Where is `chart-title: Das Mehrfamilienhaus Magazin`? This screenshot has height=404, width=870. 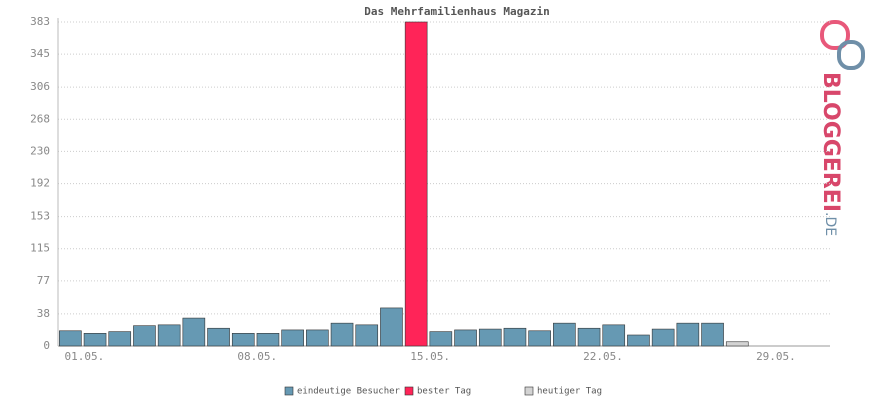
chart-title: Das Mehrfamilienhaus Magazin is located at coordinates (456, 11).